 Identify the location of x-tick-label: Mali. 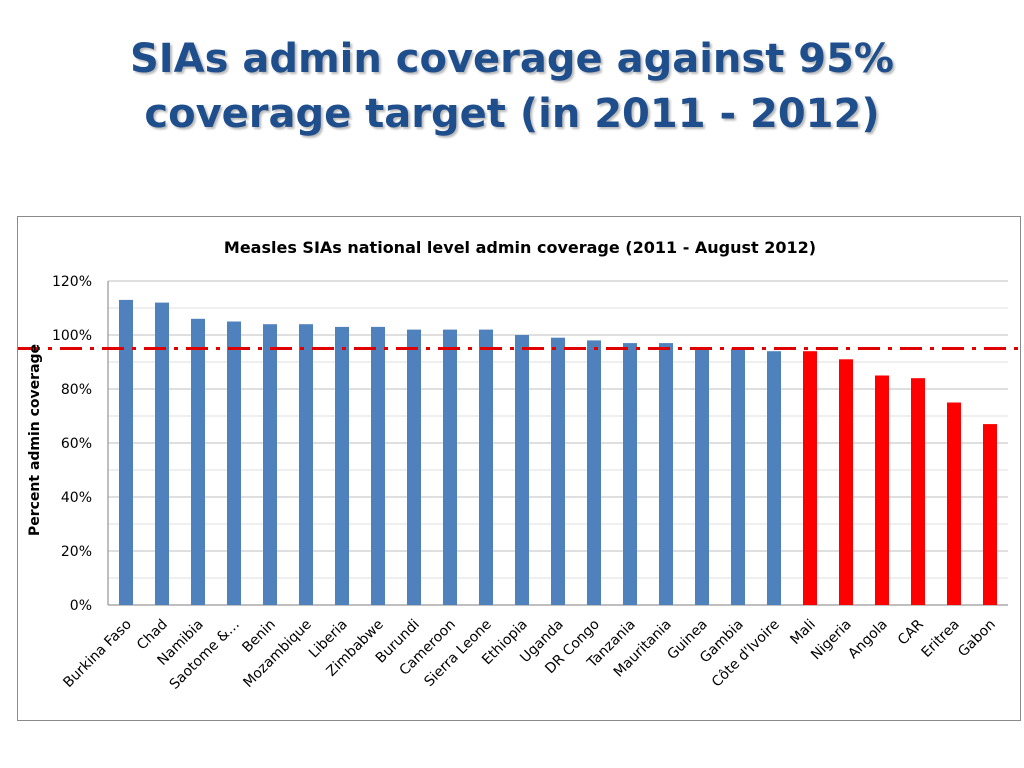
(802, 632).